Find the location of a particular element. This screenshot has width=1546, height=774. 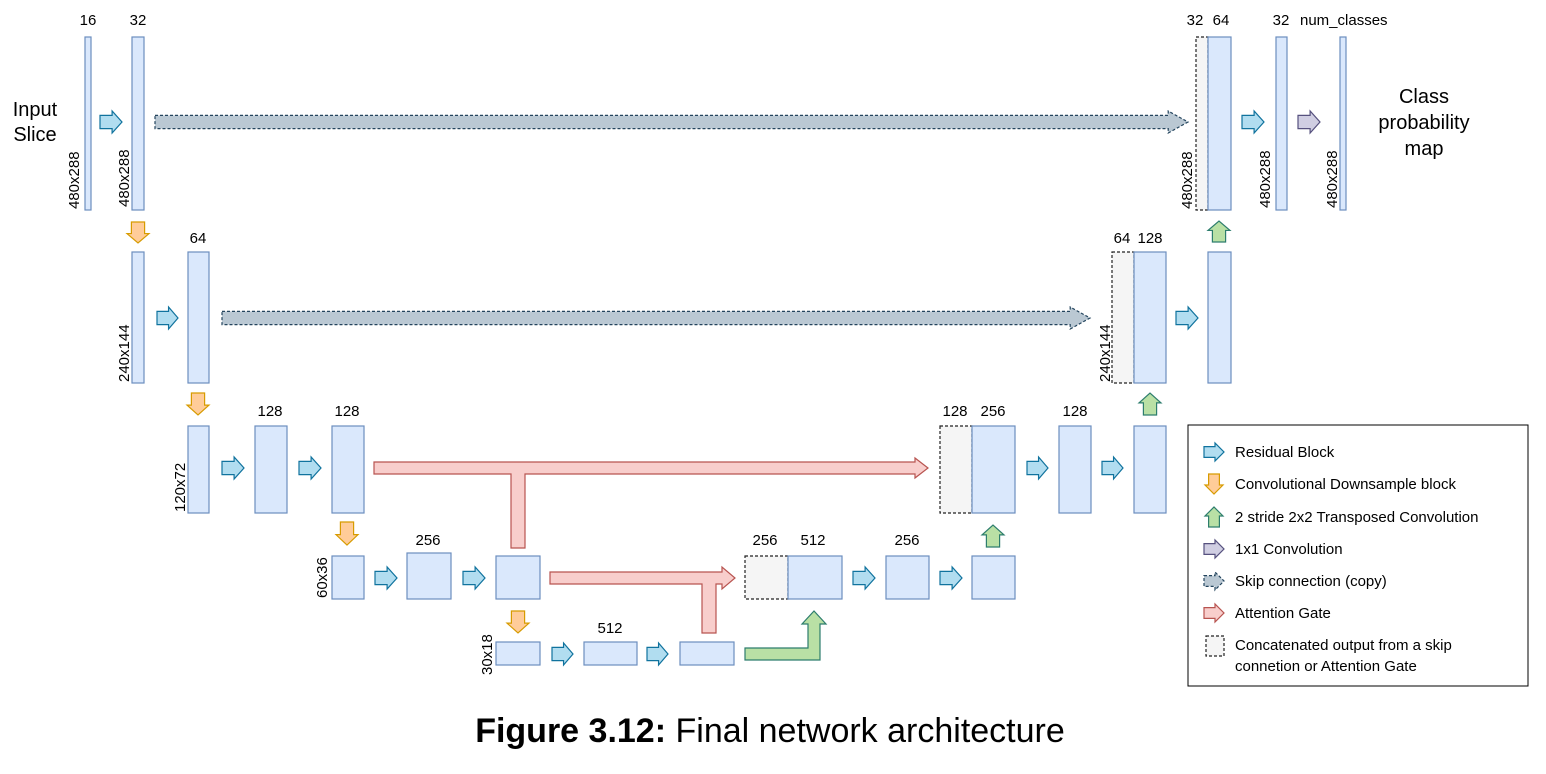

legend-label: 2 stride 2x2 Transposed Convolution is located at coordinates (1356, 517).